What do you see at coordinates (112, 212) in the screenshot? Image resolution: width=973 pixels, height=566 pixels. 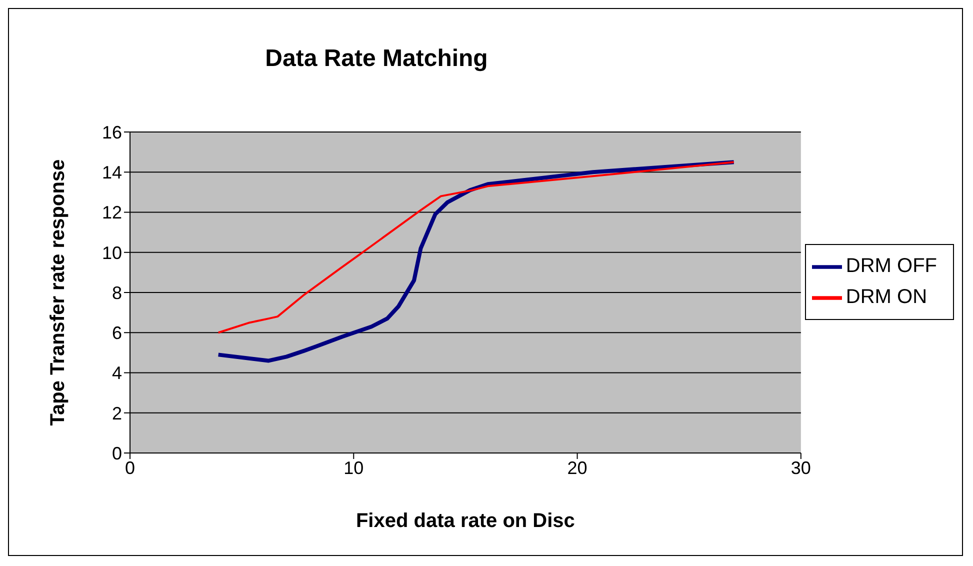 I see `y-tick-label: 12` at bounding box center [112, 212].